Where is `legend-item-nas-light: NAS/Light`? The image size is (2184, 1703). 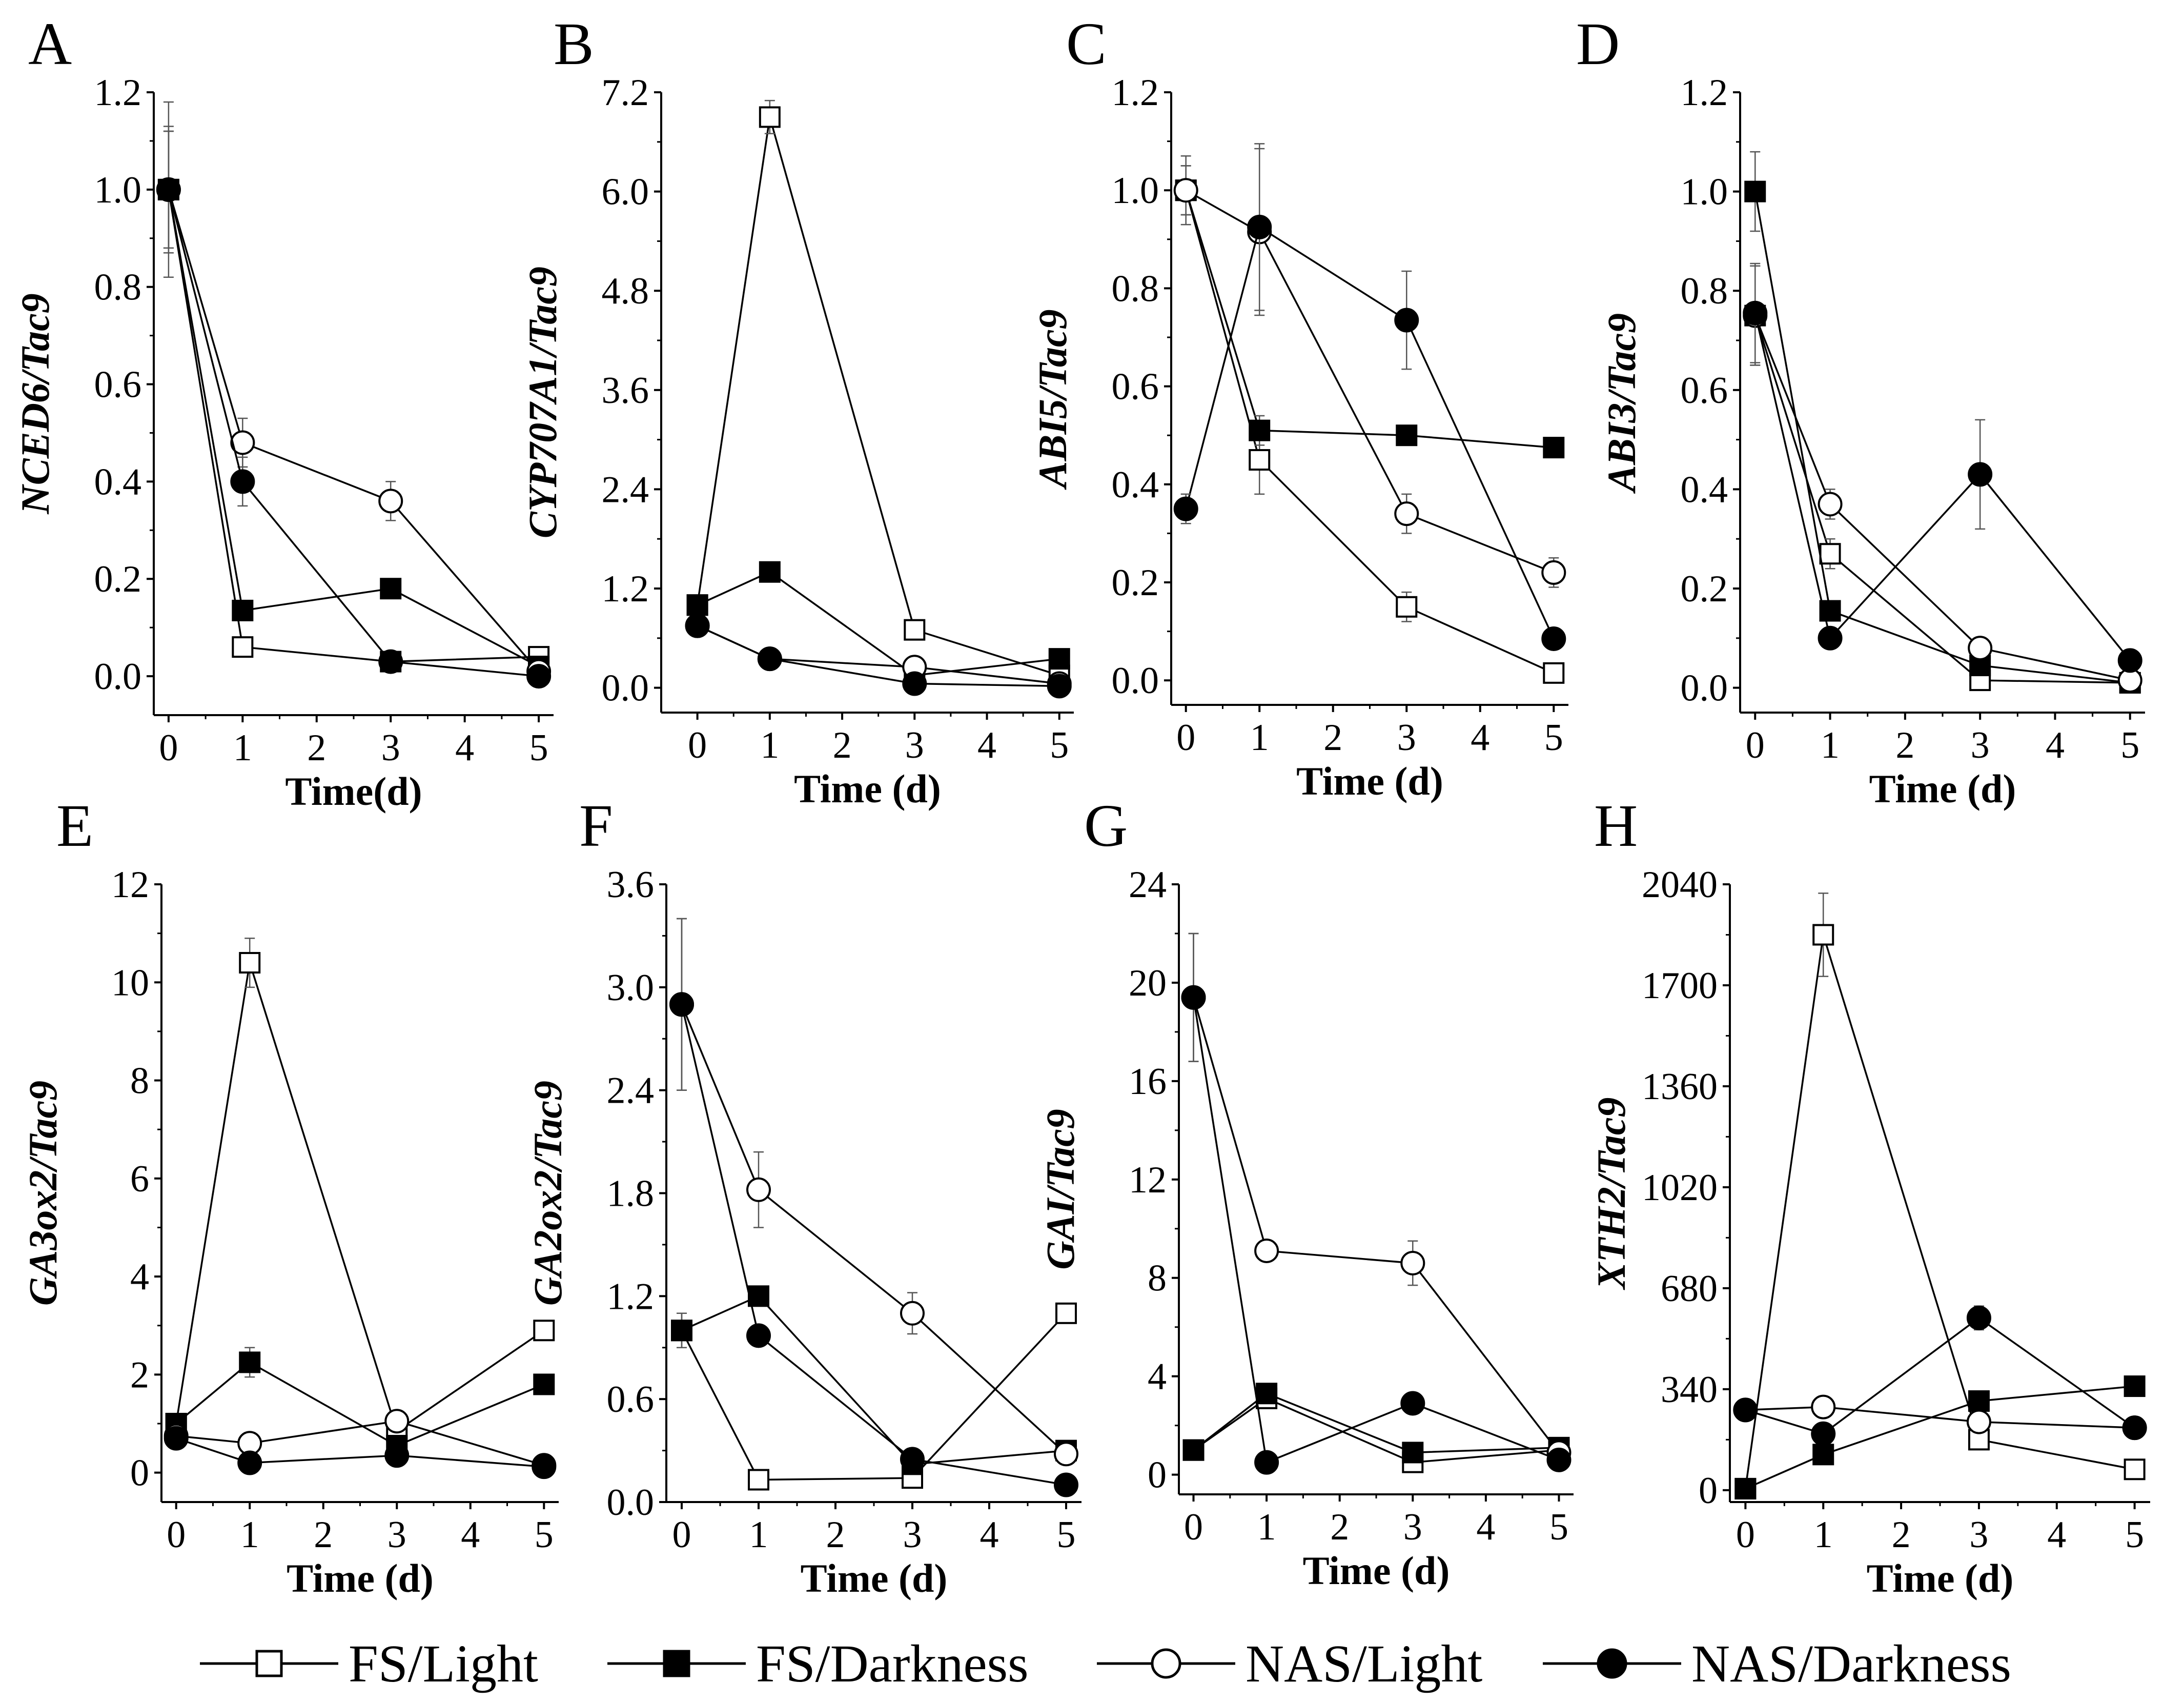
legend-item-nas-light: NAS/Light is located at coordinates (1289, 1663).